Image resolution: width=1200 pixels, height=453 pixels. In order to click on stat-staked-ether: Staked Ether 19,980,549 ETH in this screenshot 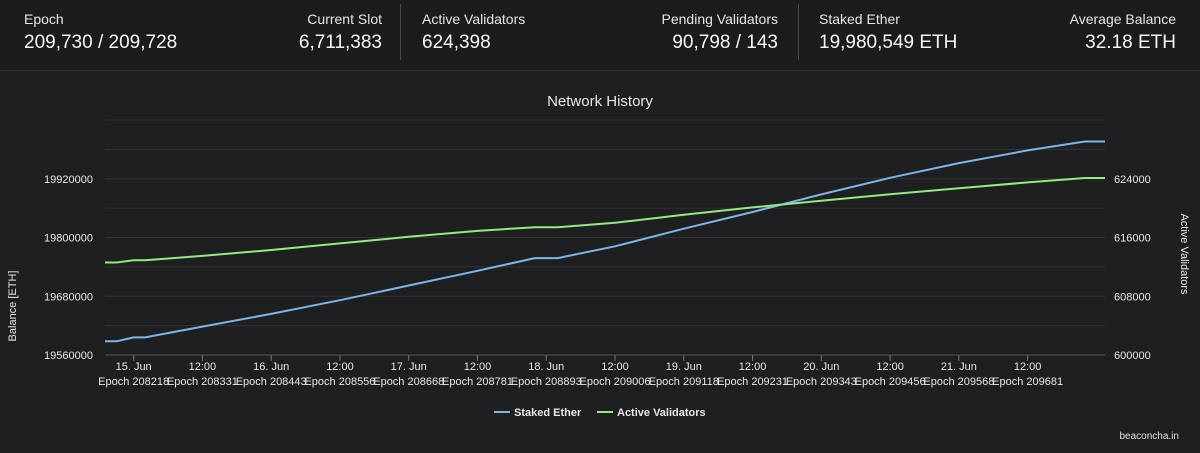, I will do `click(888, 32)`.